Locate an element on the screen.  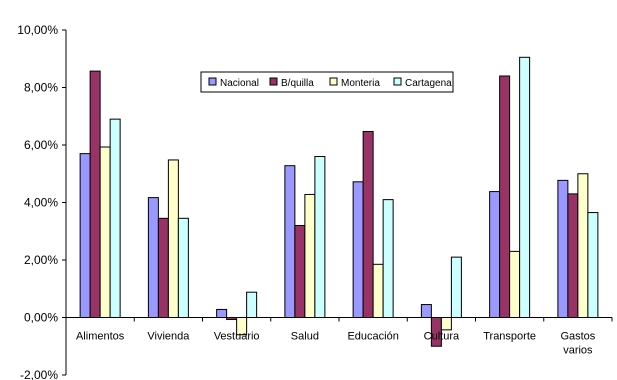
y-tick-label: 6,00% is located at coordinates (41, 145).